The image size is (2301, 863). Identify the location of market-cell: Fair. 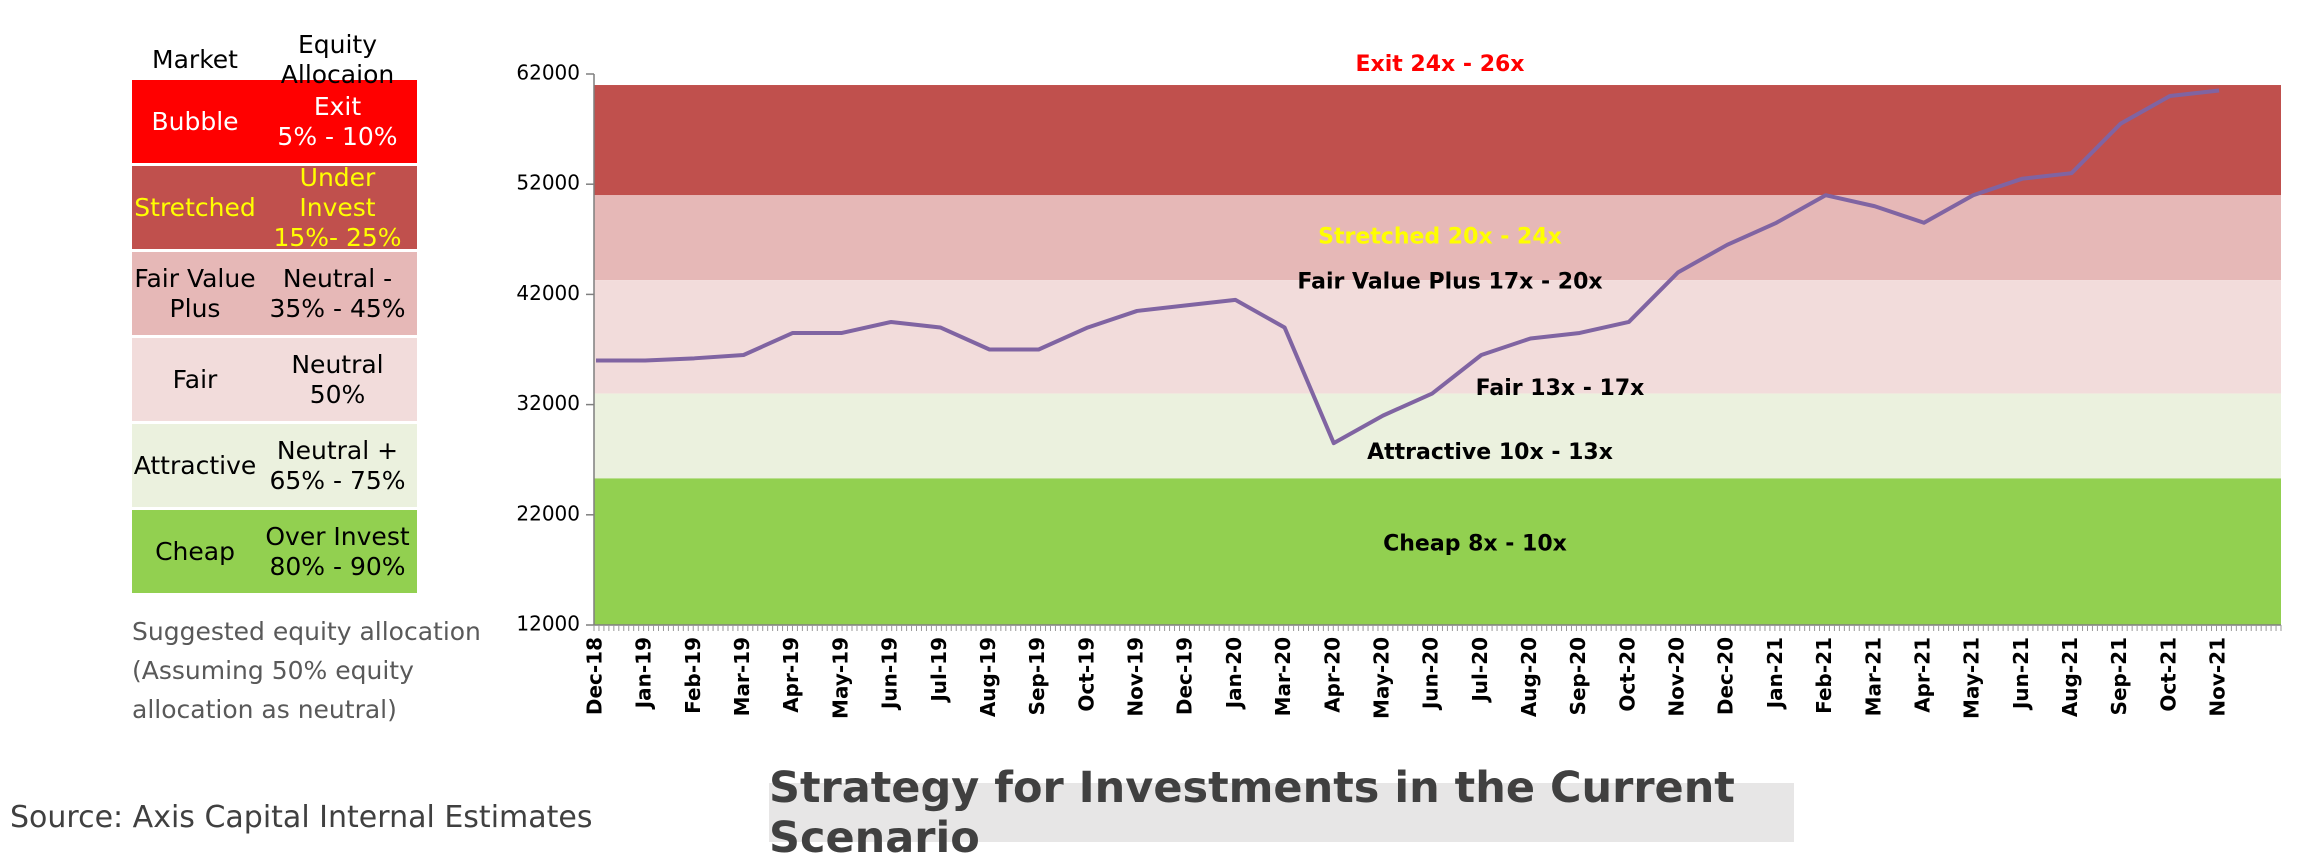
(195, 379).